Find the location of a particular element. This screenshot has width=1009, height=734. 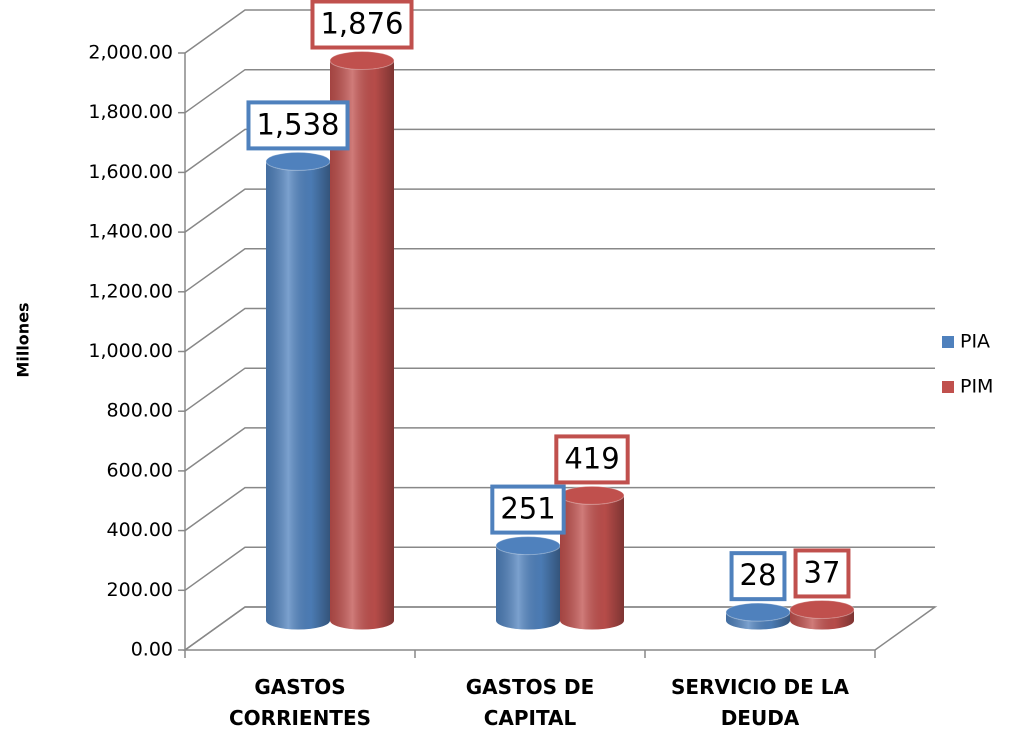

y-tick-label: 1,000.00 is located at coordinates (130, 351).